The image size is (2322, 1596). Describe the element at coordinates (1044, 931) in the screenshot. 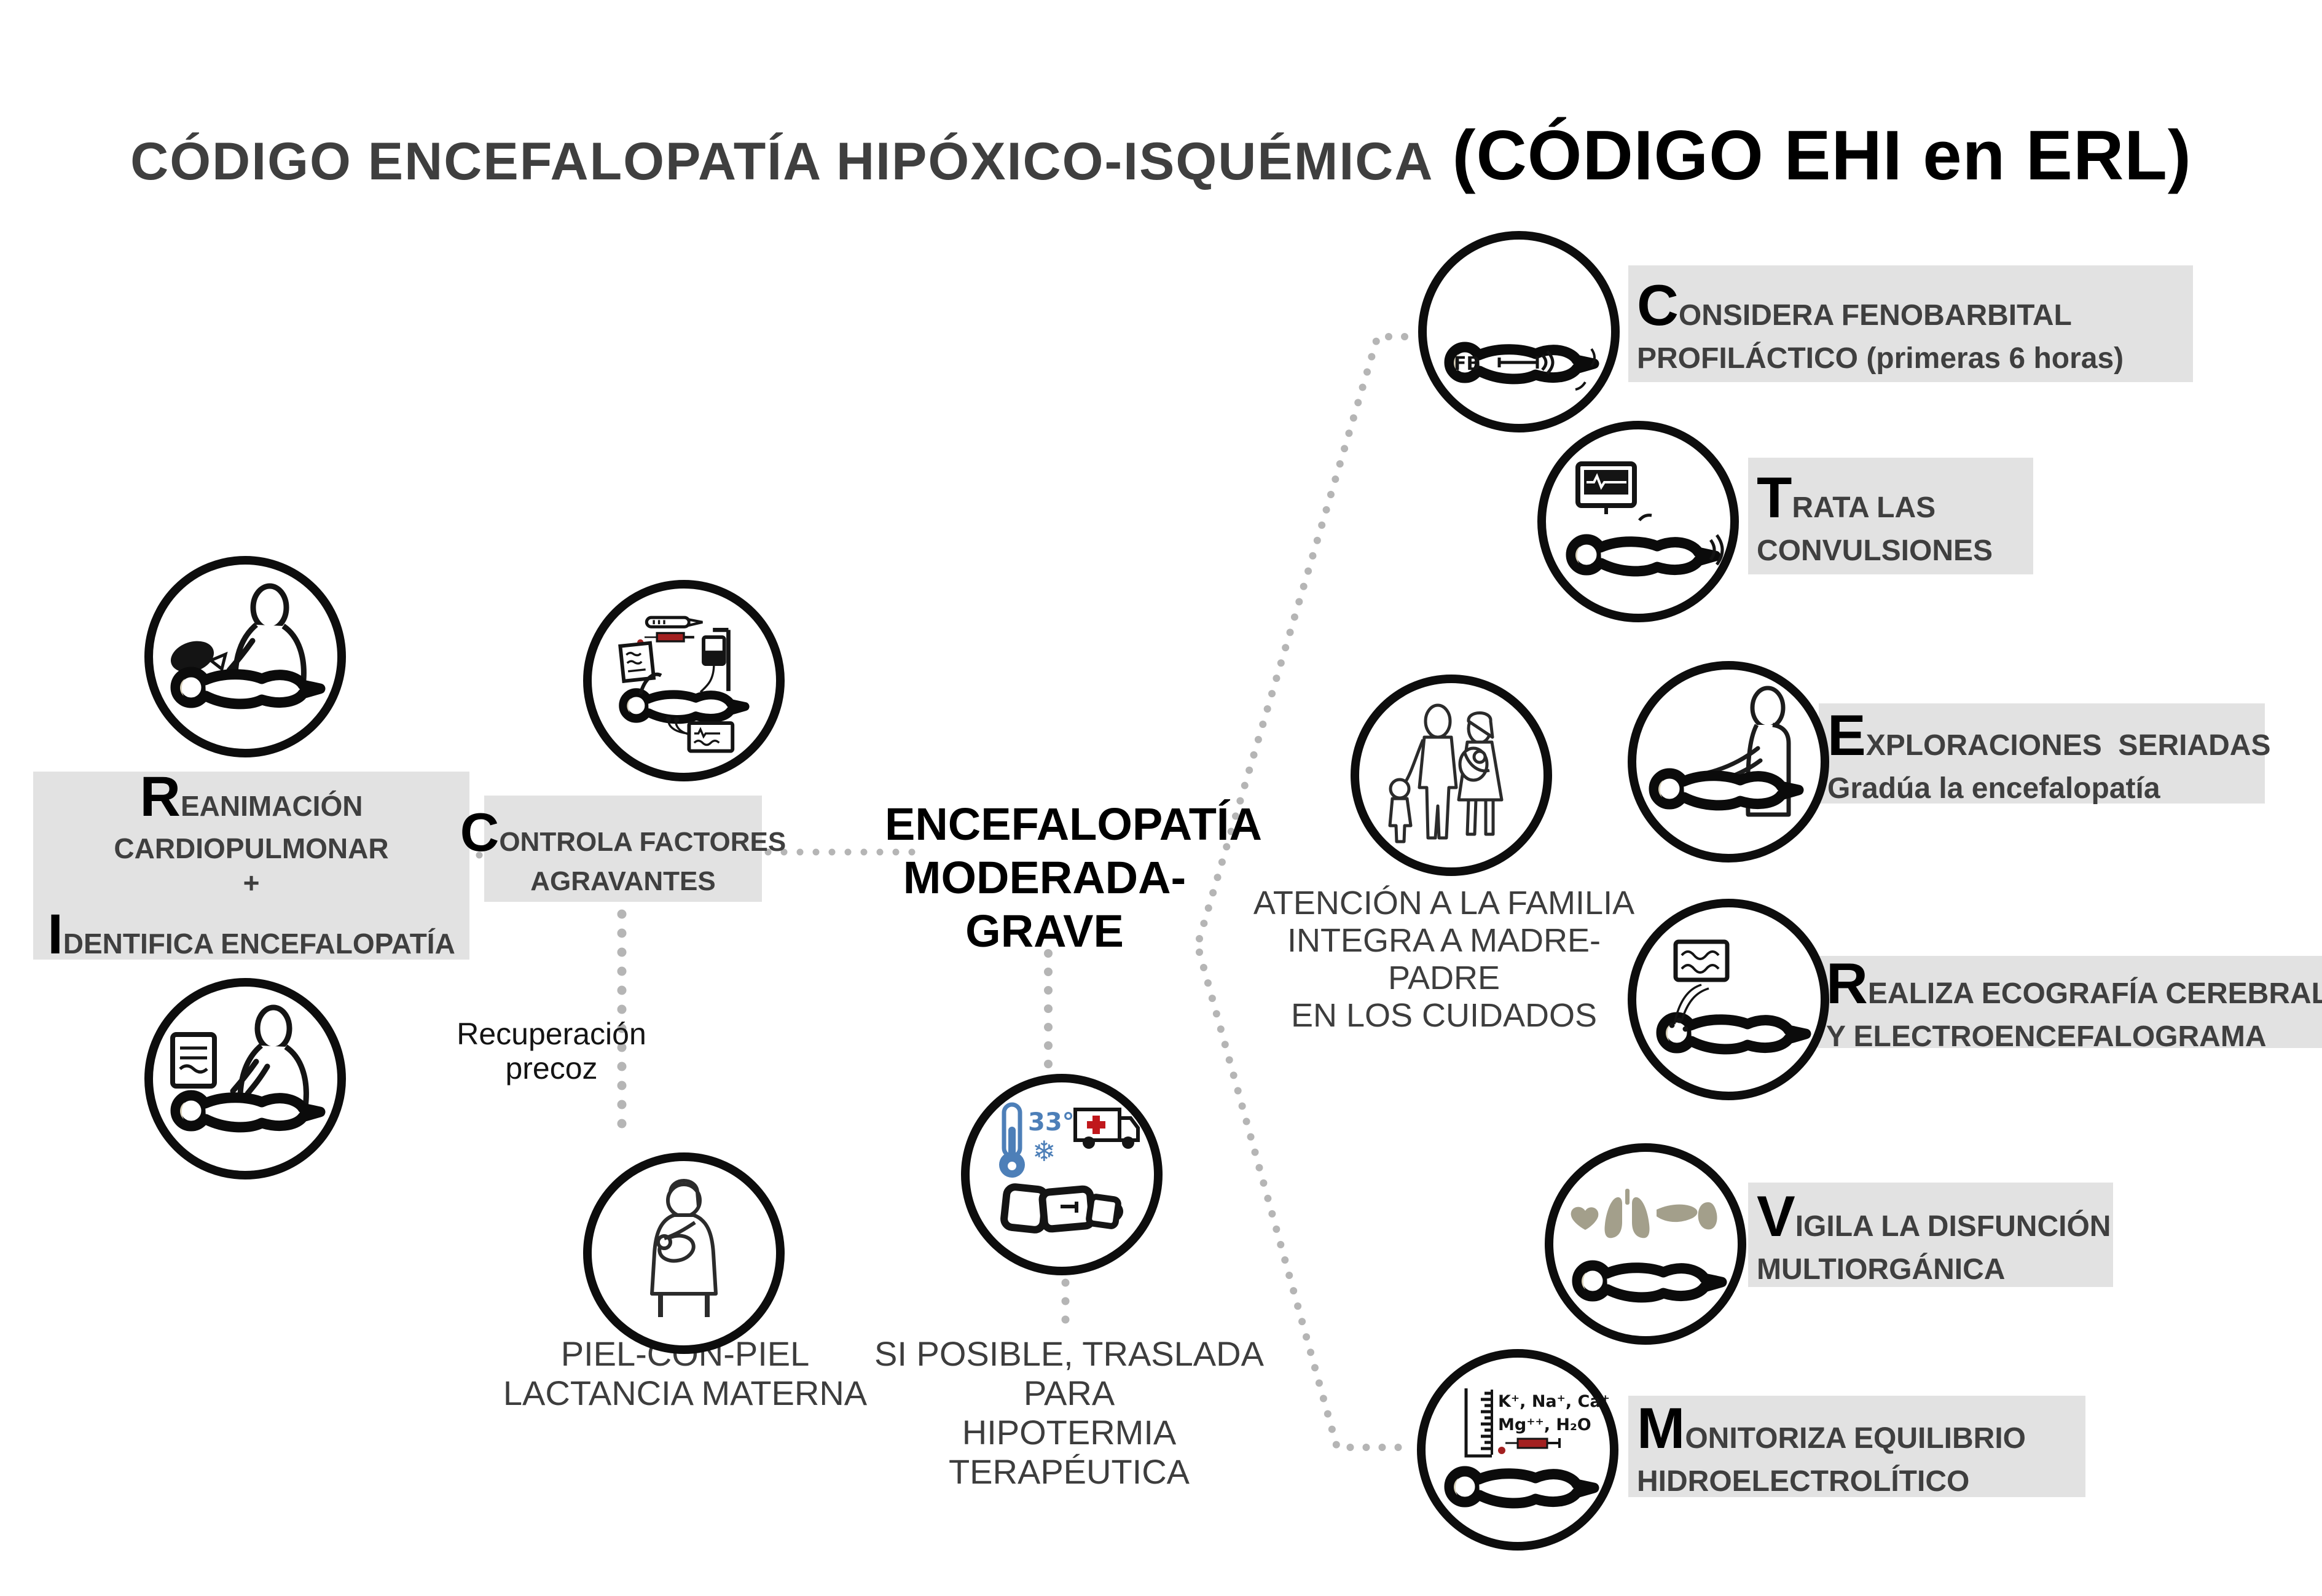

I see `enc-line3: GRAVE` at that location.